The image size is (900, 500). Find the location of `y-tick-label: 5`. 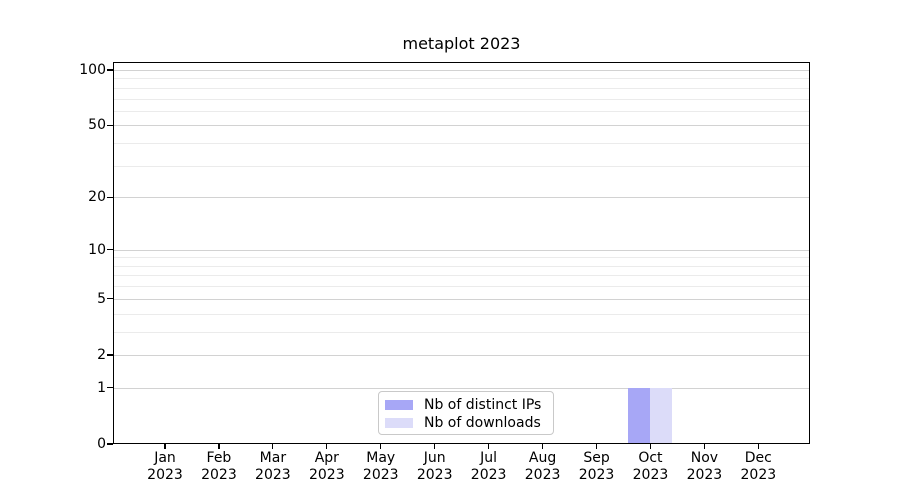

y-tick-label: 5 is located at coordinates (101, 298).